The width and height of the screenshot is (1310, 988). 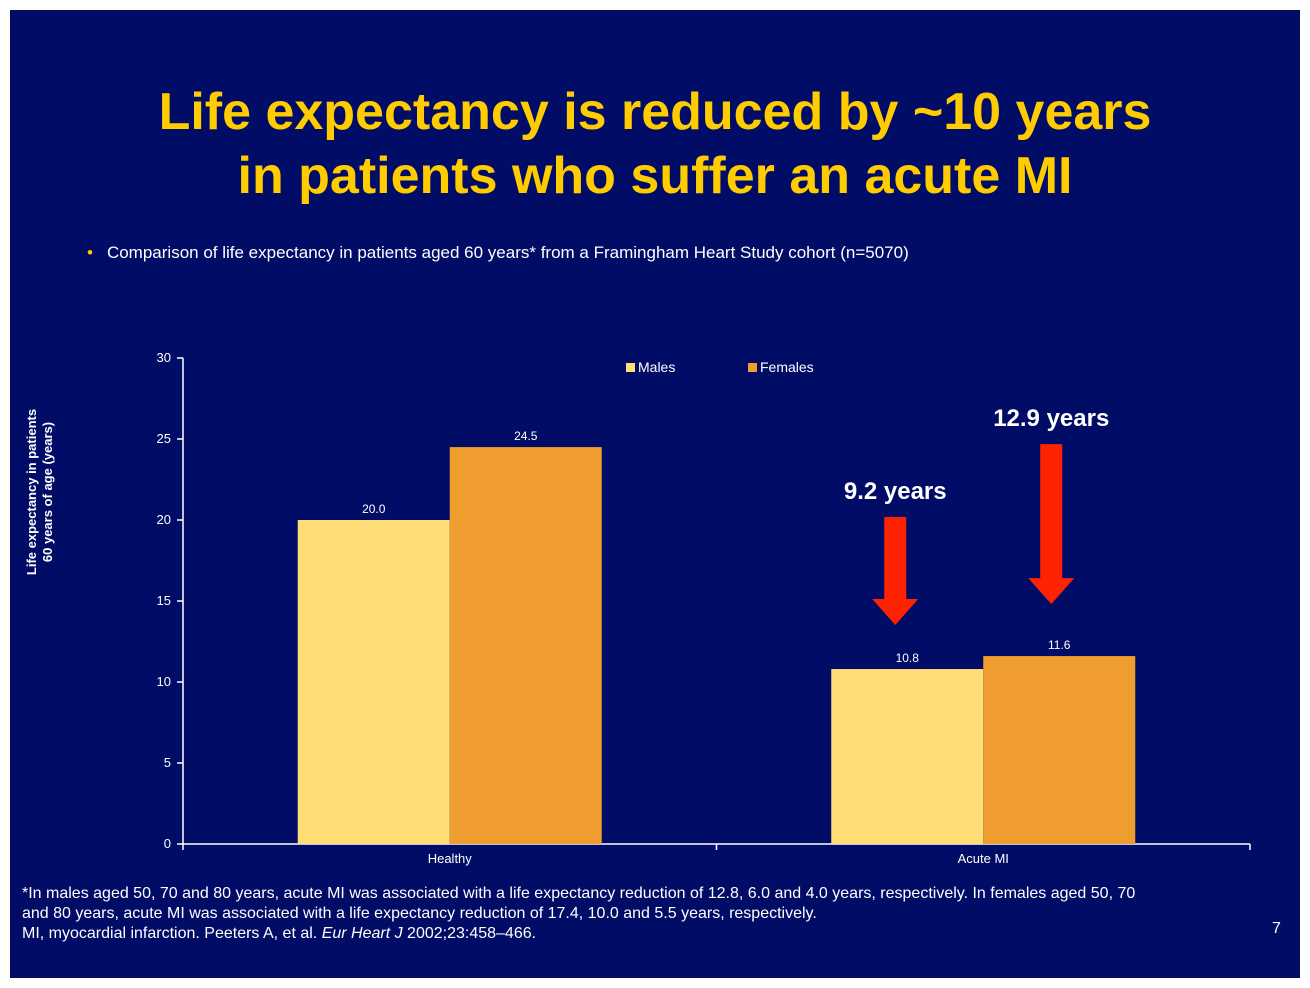 What do you see at coordinates (164, 438) in the screenshot?
I see `y-tick-label: 25` at bounding box center [164, 438].